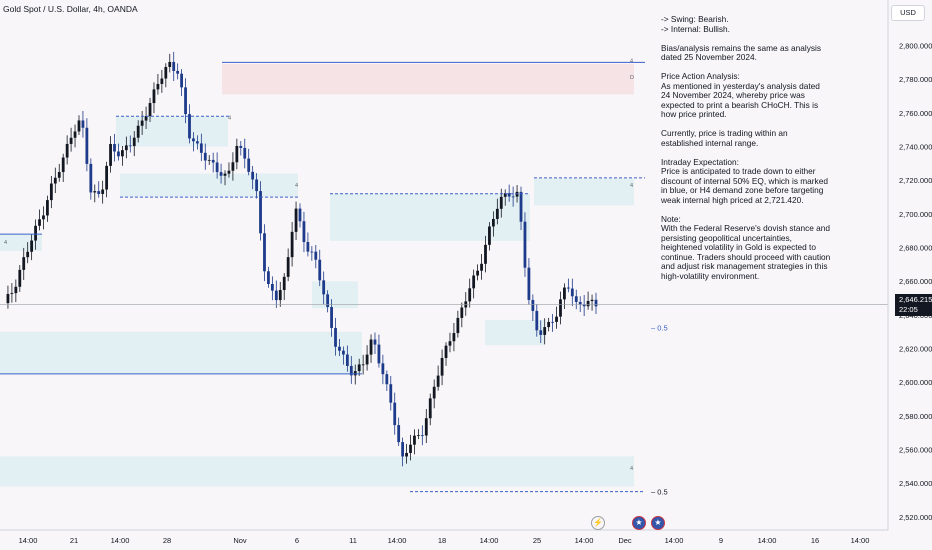 The height and width of the screenshot is (550, 932). What do you see at coordinates (915, 113) in the screenshot?
I see `y-tick-label: 2,760.000` at bounding box center [915, 113].